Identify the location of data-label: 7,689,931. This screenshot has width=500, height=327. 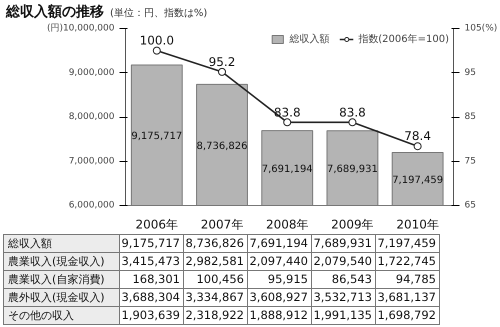
(344, 243).